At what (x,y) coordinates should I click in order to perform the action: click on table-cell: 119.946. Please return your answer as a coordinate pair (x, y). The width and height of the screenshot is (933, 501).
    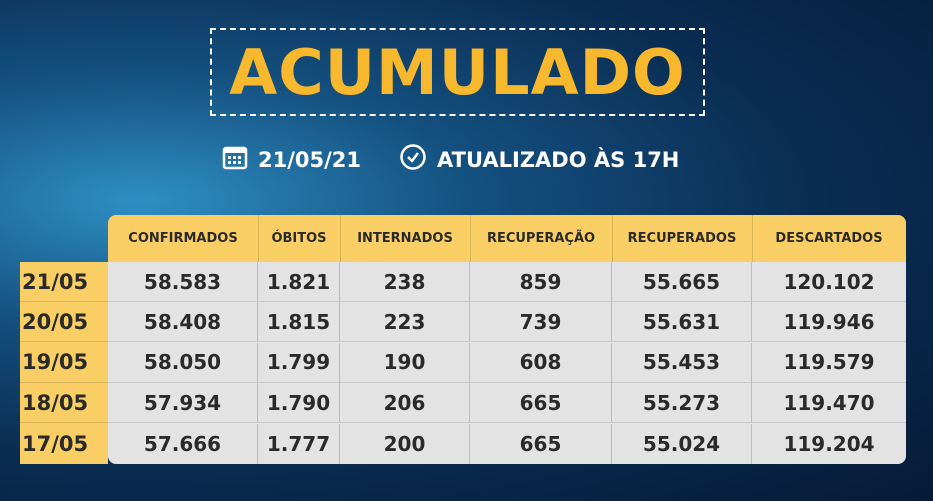
    Looking at the image, I should click on (829, 322).